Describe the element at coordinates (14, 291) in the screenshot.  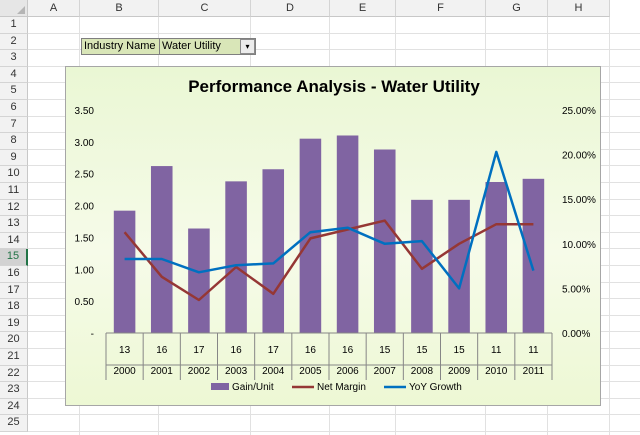
I see `row-header-17: 17` at that location.